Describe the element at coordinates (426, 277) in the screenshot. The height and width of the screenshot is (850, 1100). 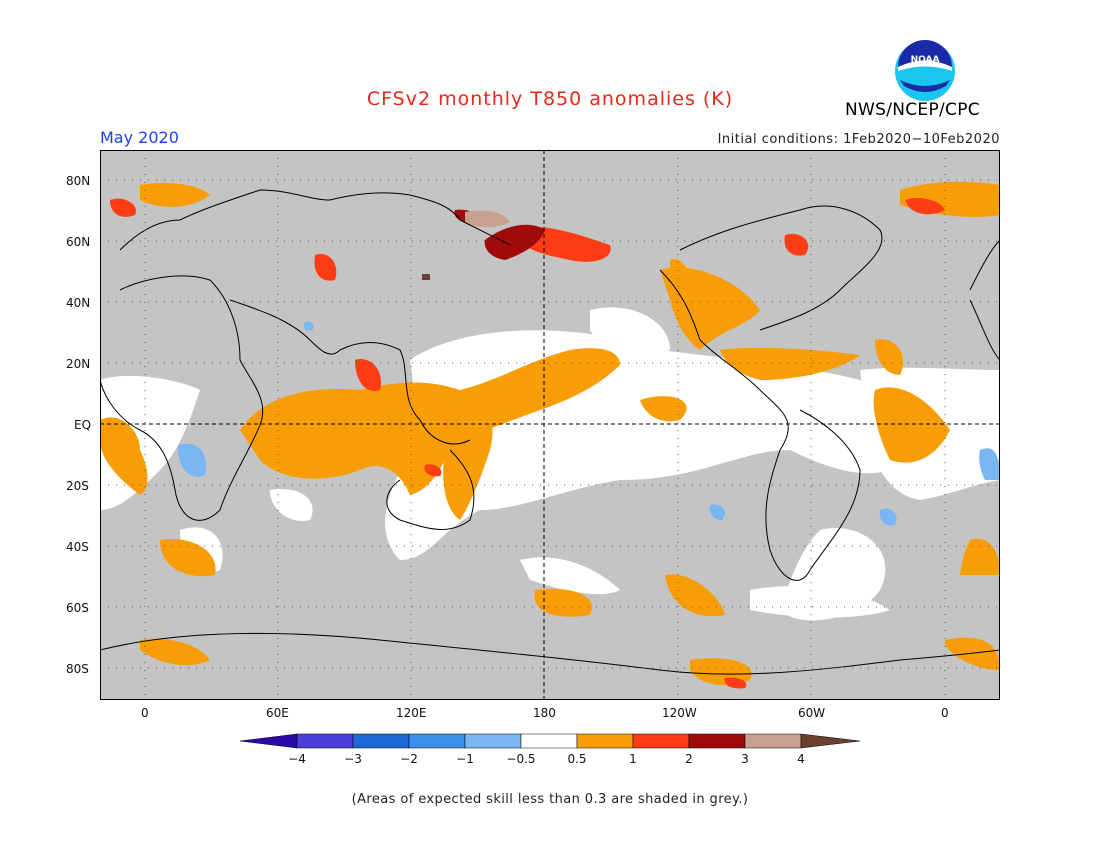
I see `brown-anomaly-area` at that location.